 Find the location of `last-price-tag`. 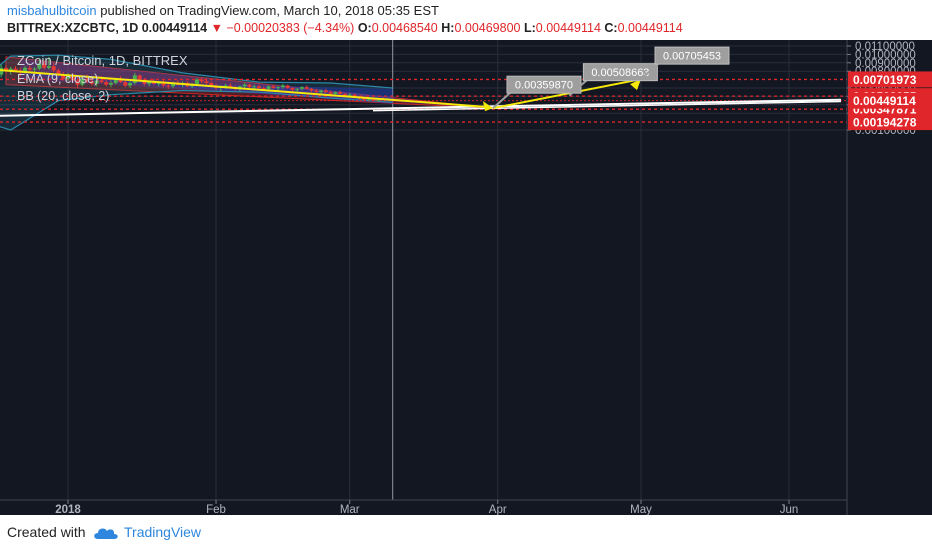

last-price-tag is located at coordinates (890, 100).